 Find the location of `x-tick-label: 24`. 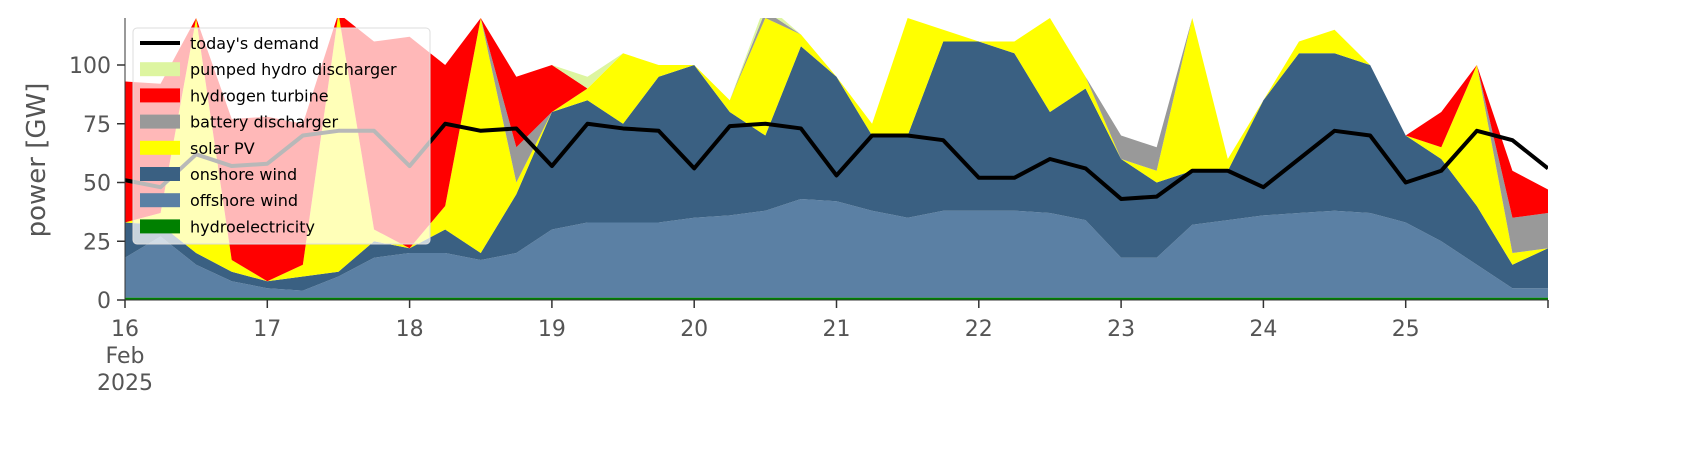

x-tick-label: 24 is located at coordinates (1263, 329).